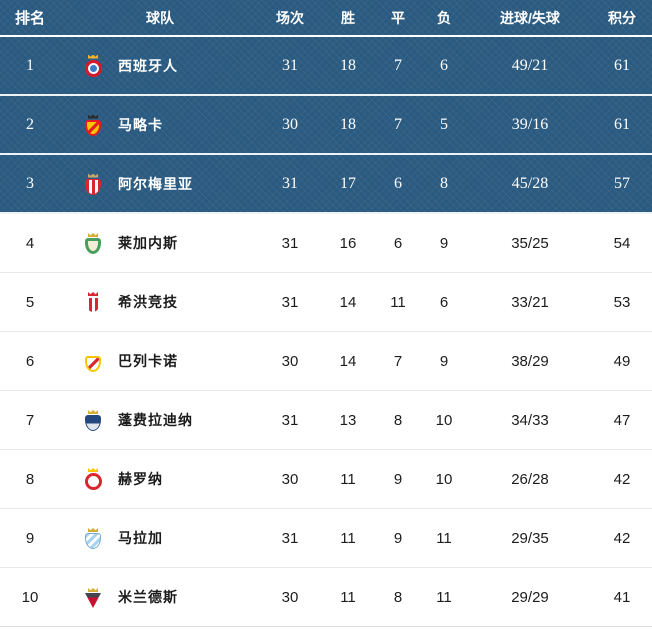 The image size is (652, 629). What do you see at coordinates (140, 124) in the screenshot?
I see `team-name: 马略卡` at bounding box center [140, 124].